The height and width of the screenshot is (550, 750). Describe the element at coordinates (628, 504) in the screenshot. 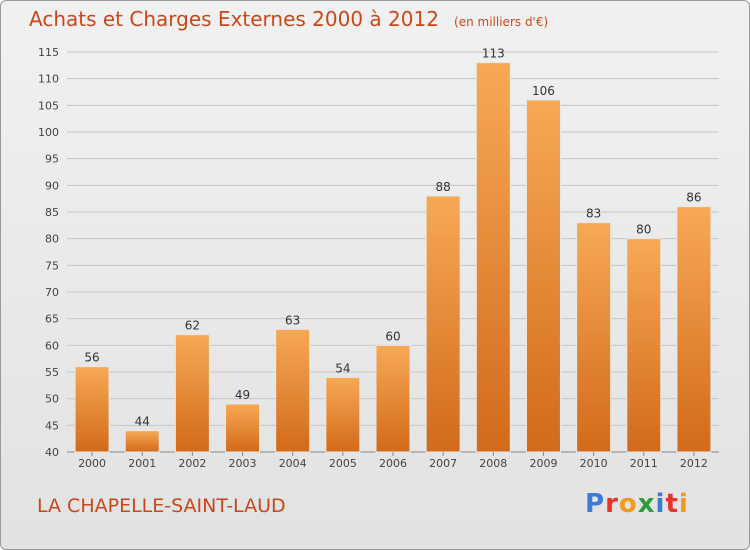

I see `logo-letter: o` at that location.